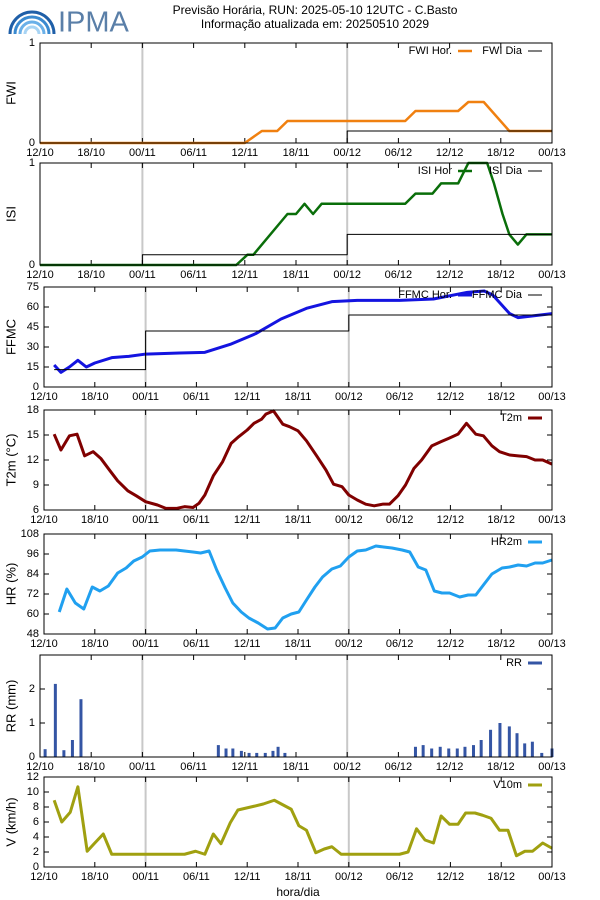 The image size is (600, 900). Describe the element at coordinates (10, 706) in the screenshot. I see `y-axis-label: RR (mm)` at that location.